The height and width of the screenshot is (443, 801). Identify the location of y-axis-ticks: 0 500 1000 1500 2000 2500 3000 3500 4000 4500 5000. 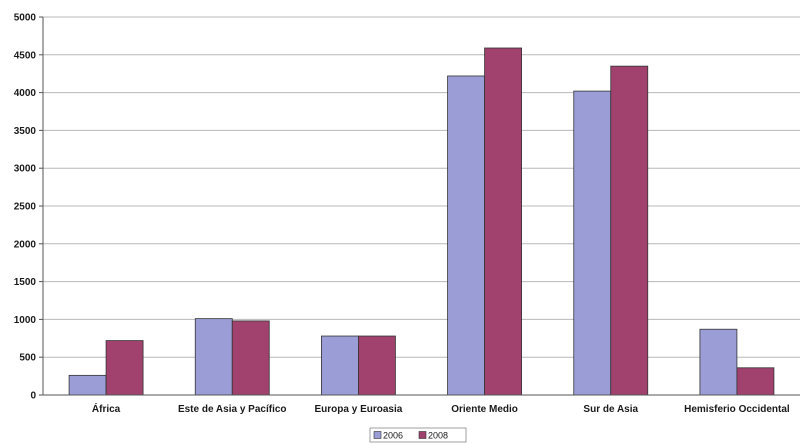
(28, 207).